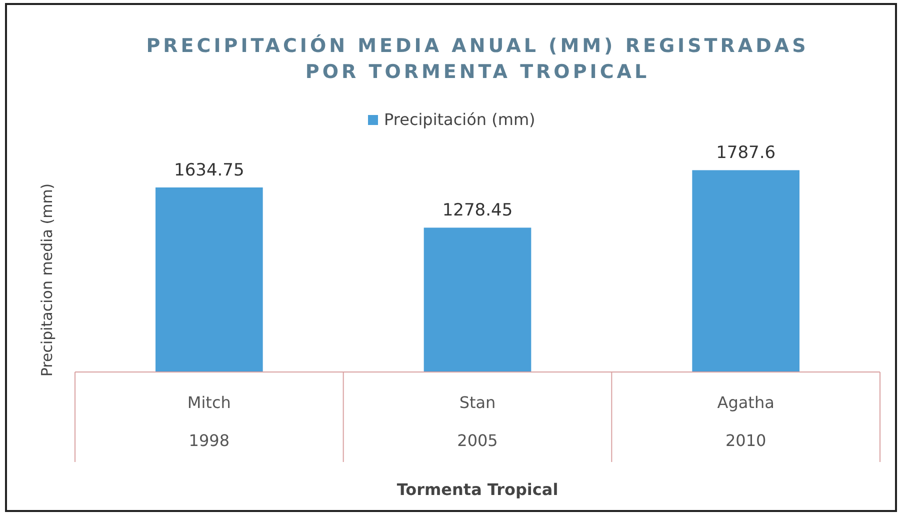  I want to click on x-tick-label: Mitch 1998, so click(209, 421).